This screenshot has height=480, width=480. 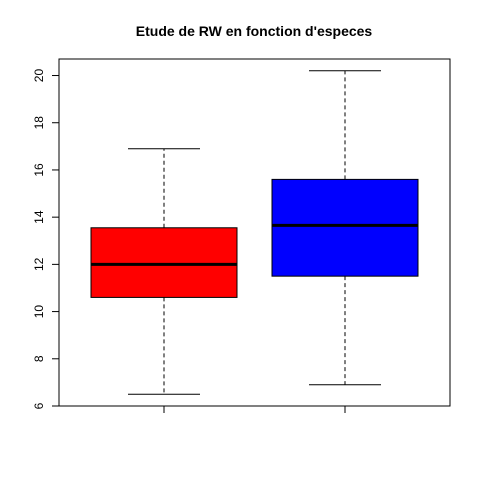 I want to click on x-axis, so click(x=254, y=409).